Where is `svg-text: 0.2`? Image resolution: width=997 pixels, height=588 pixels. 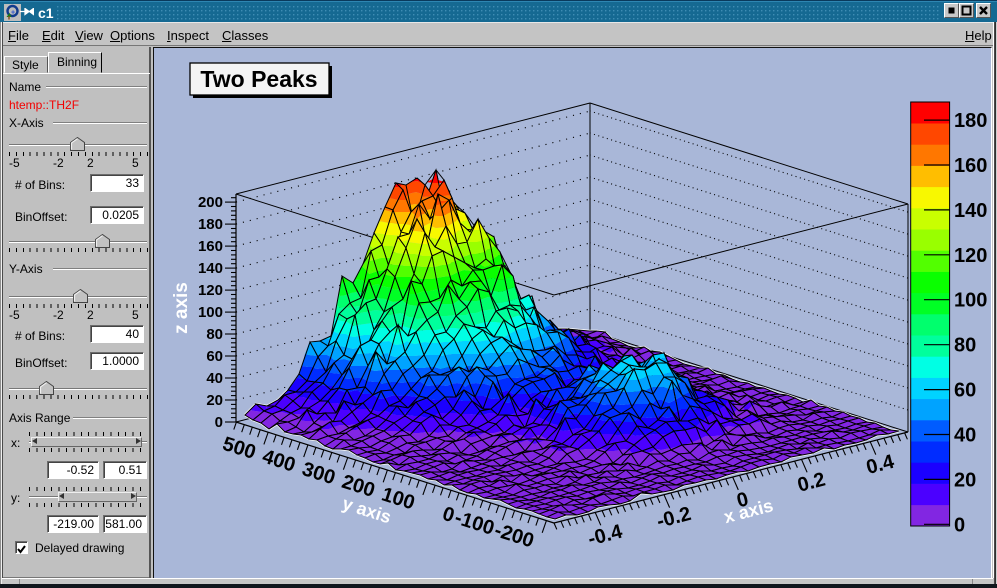 svg-text: 0.2 is located at coordinates (811, 482).